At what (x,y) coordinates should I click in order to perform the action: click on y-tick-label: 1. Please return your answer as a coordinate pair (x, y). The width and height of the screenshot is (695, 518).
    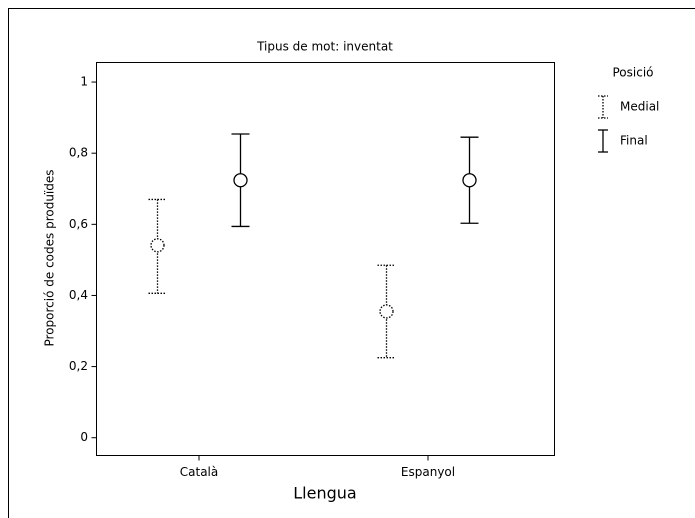
    Looking at the image, I should click on (84, 82).